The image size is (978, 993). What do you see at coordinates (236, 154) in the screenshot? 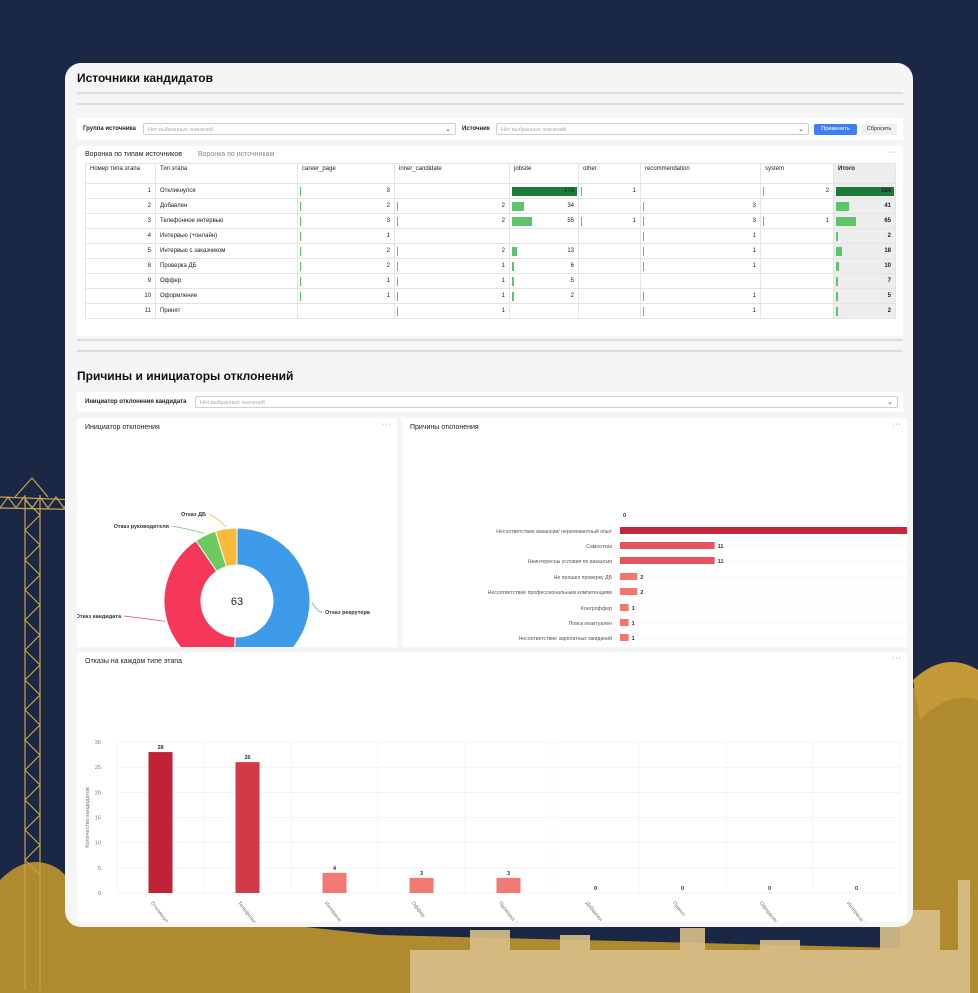
I see `tab-funnel-by-source: Воронка по источникам` at bounding box center [236, 154].